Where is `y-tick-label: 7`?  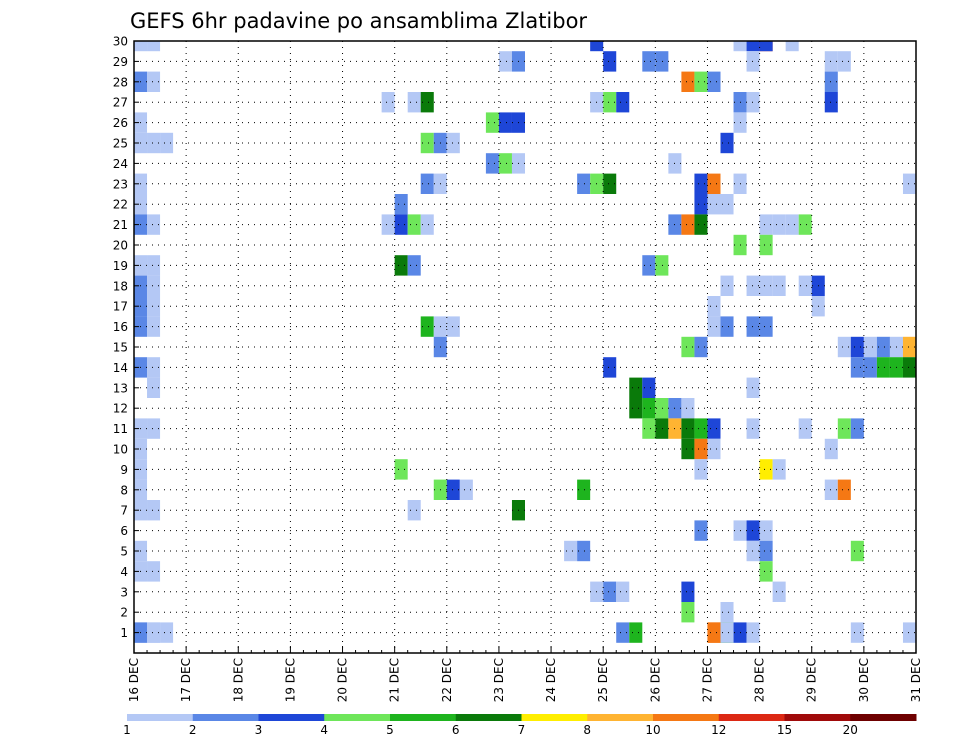
y-tick-label: 7 is located at coordinates (124, 511).